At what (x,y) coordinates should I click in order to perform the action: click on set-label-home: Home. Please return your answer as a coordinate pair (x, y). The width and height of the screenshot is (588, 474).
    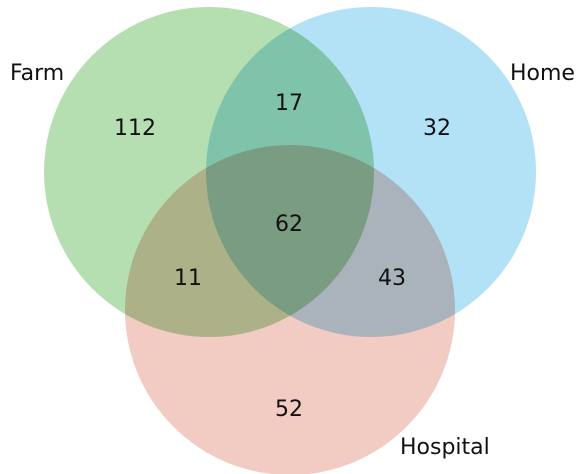
    Looking at the image, I should click on (542, 73).